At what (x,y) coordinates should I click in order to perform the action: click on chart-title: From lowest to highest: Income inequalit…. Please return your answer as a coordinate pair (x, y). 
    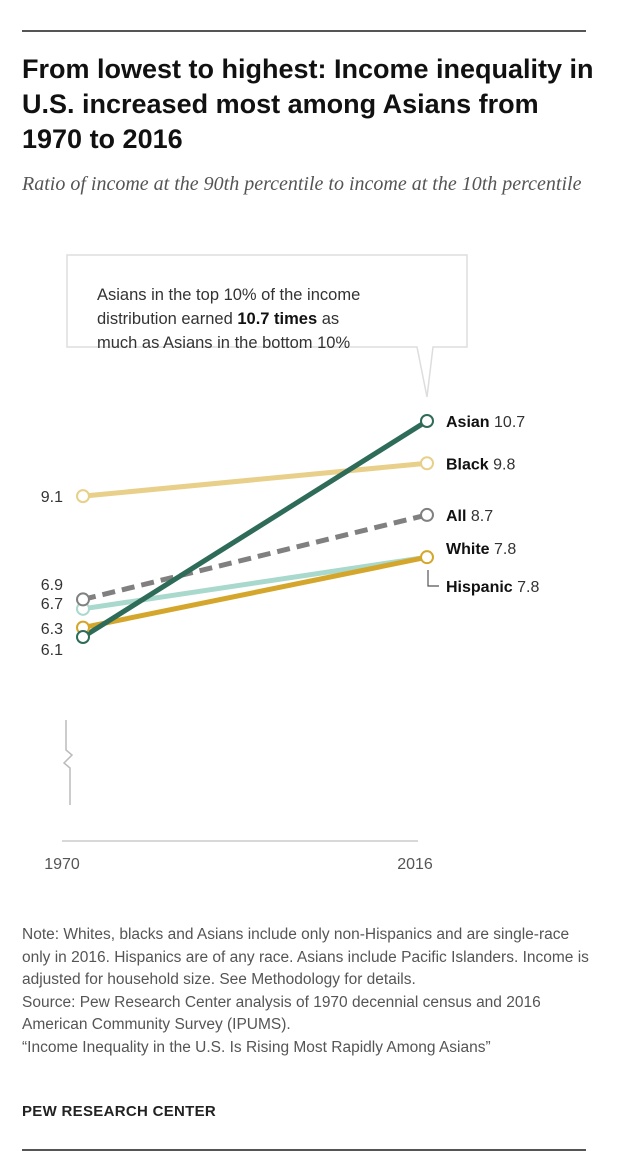
    Looking at the image, I should click on (308, 104).